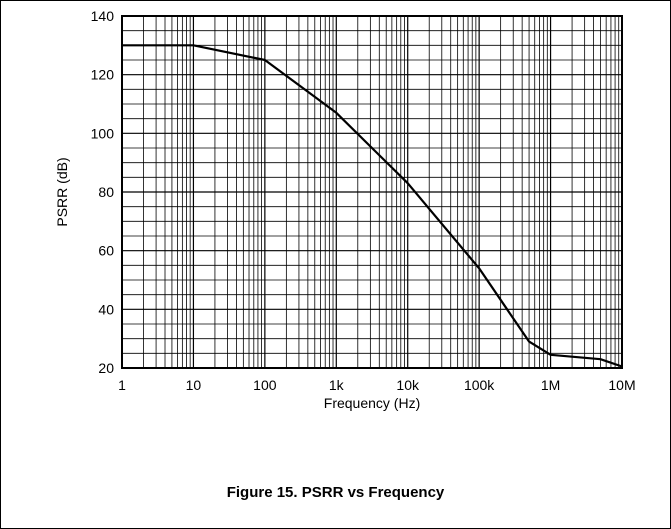 The image size is (671, 529). I want to click on y-tick-label: 20, so click(106, 368).